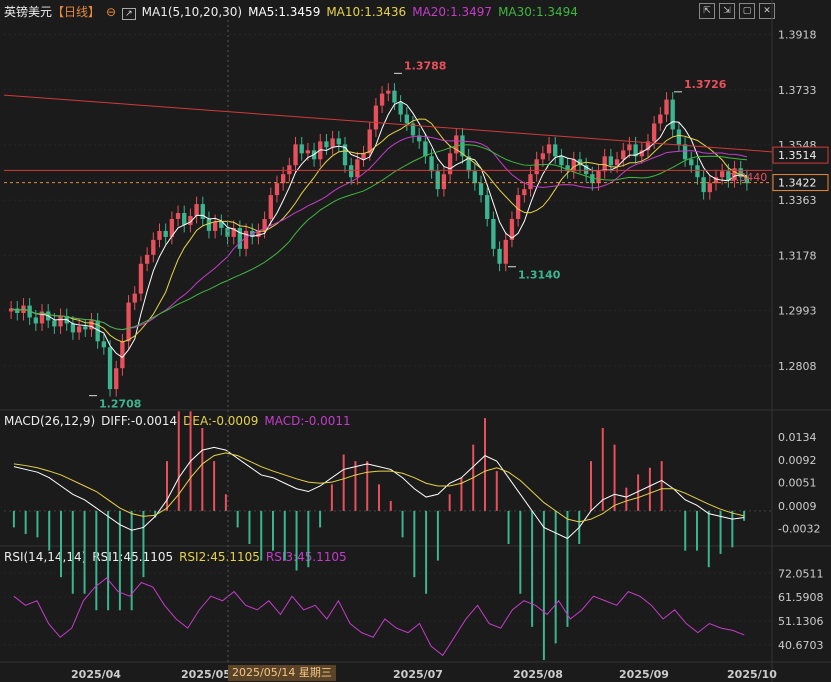 This screenshot has height=682, width=831. What do you see at coordinates (206, 674) in the screenshot?
I see `x-tick-label: 2025/05` at bounding box center [206, 674].